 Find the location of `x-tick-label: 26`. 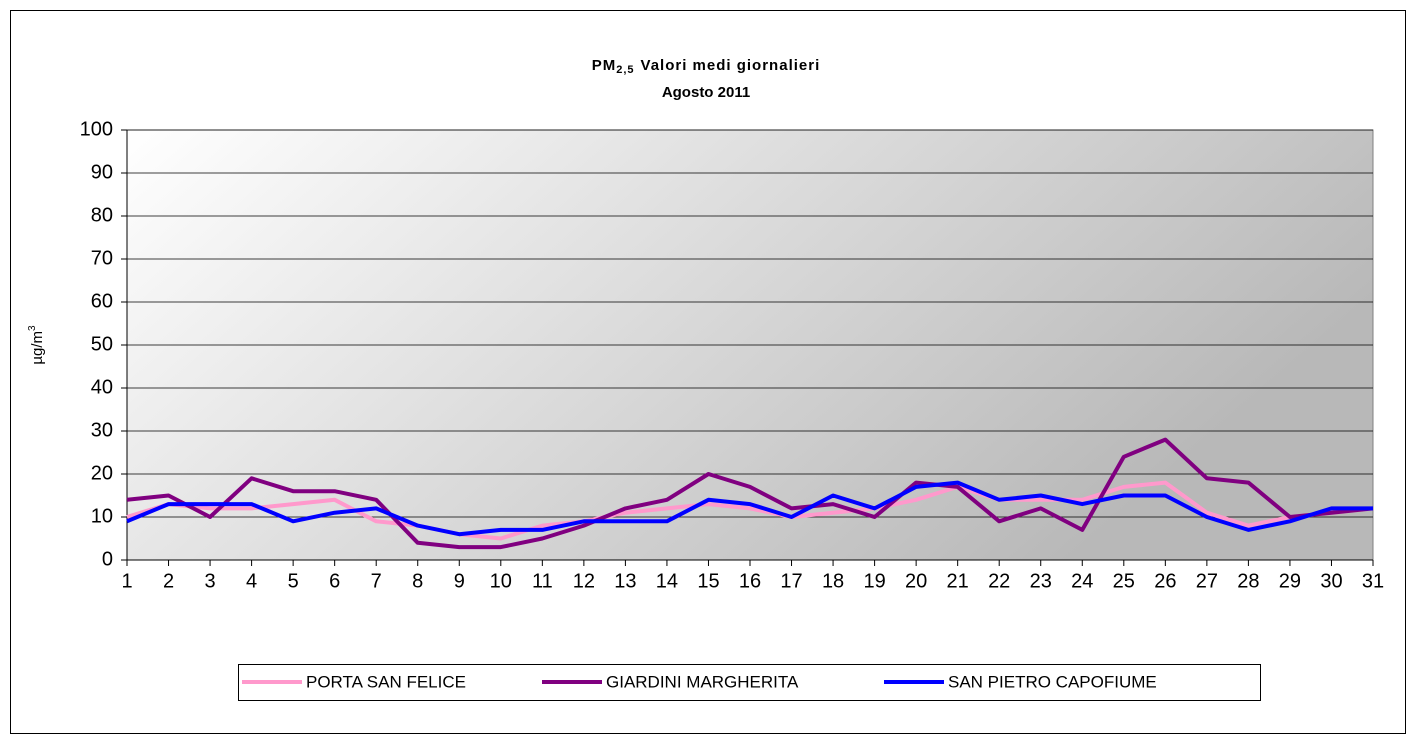

x-tick-label: 26 is located at coordinates (1165, 581).